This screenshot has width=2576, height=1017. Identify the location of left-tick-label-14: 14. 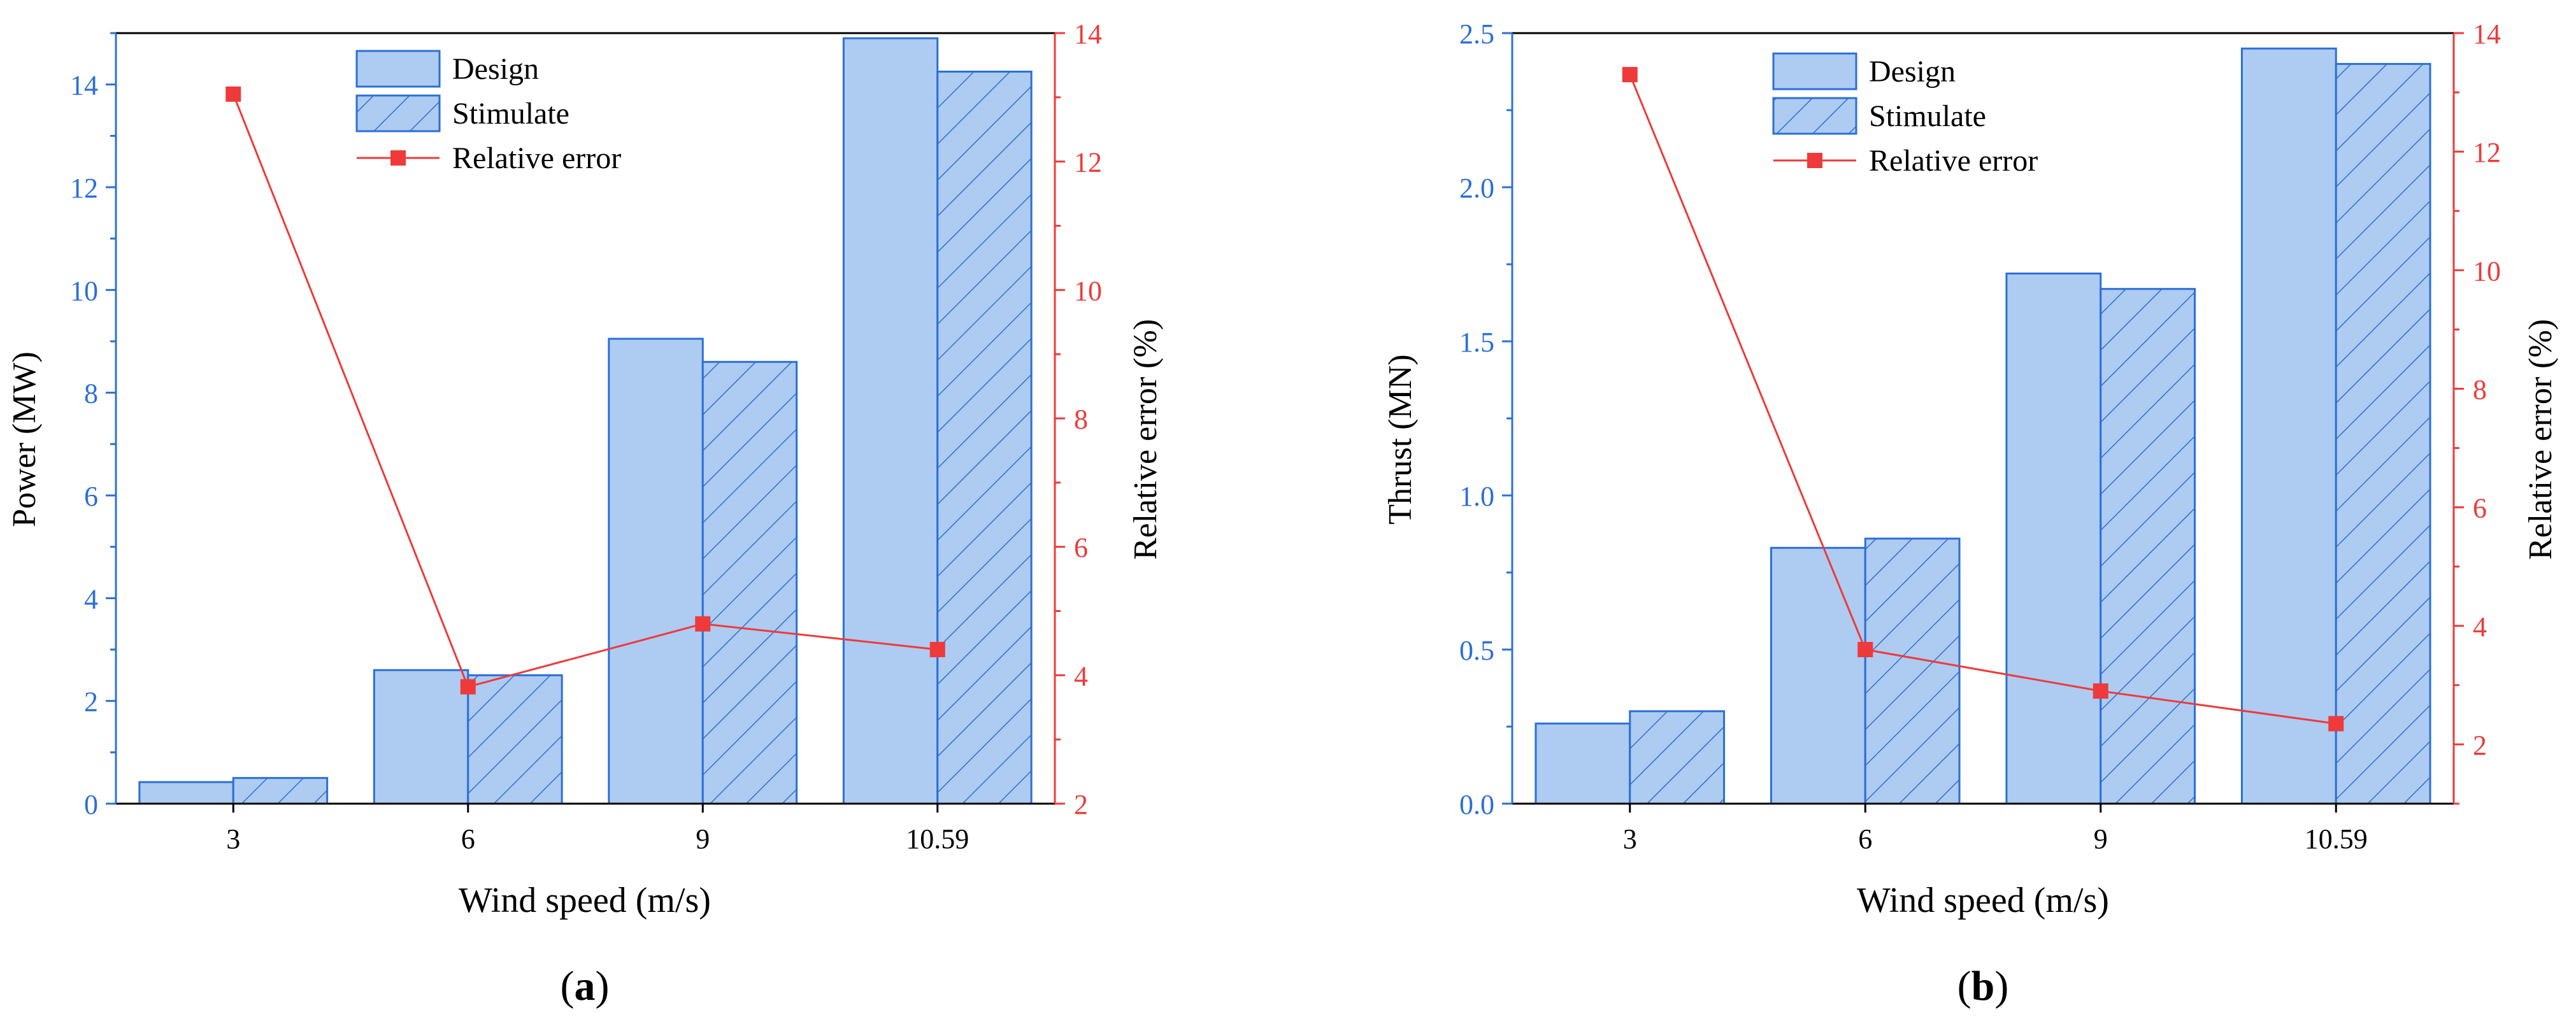
(84, 85).